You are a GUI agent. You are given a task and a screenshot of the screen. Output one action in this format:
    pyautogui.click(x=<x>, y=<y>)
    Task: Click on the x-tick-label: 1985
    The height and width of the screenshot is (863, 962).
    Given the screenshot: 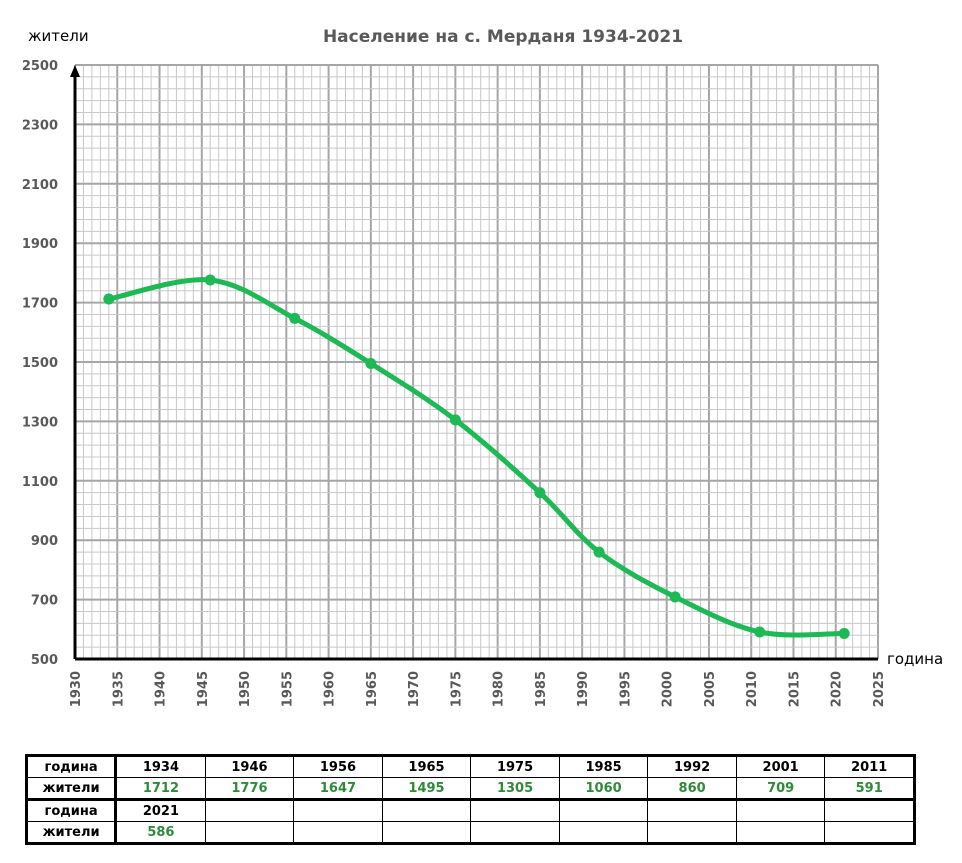 What is the action you would take?
    pyautogui.click(x=541, y=689)
    